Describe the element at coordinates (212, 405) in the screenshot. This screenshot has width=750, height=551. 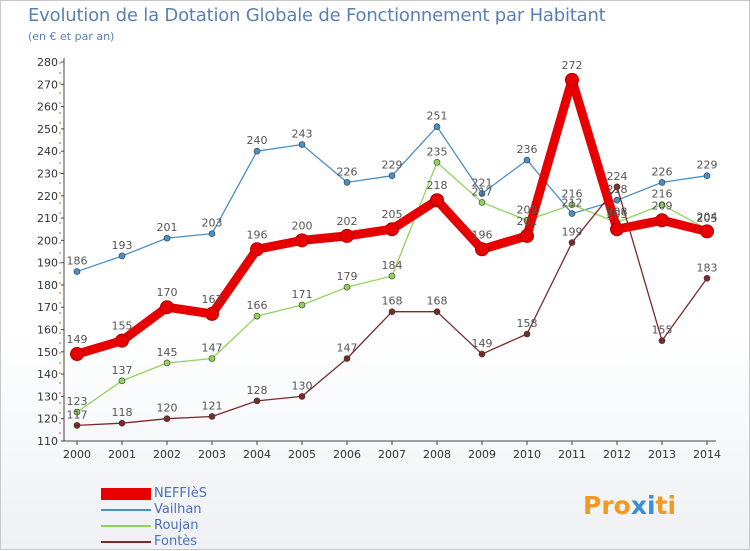
I see `data-label: 121` at that location.